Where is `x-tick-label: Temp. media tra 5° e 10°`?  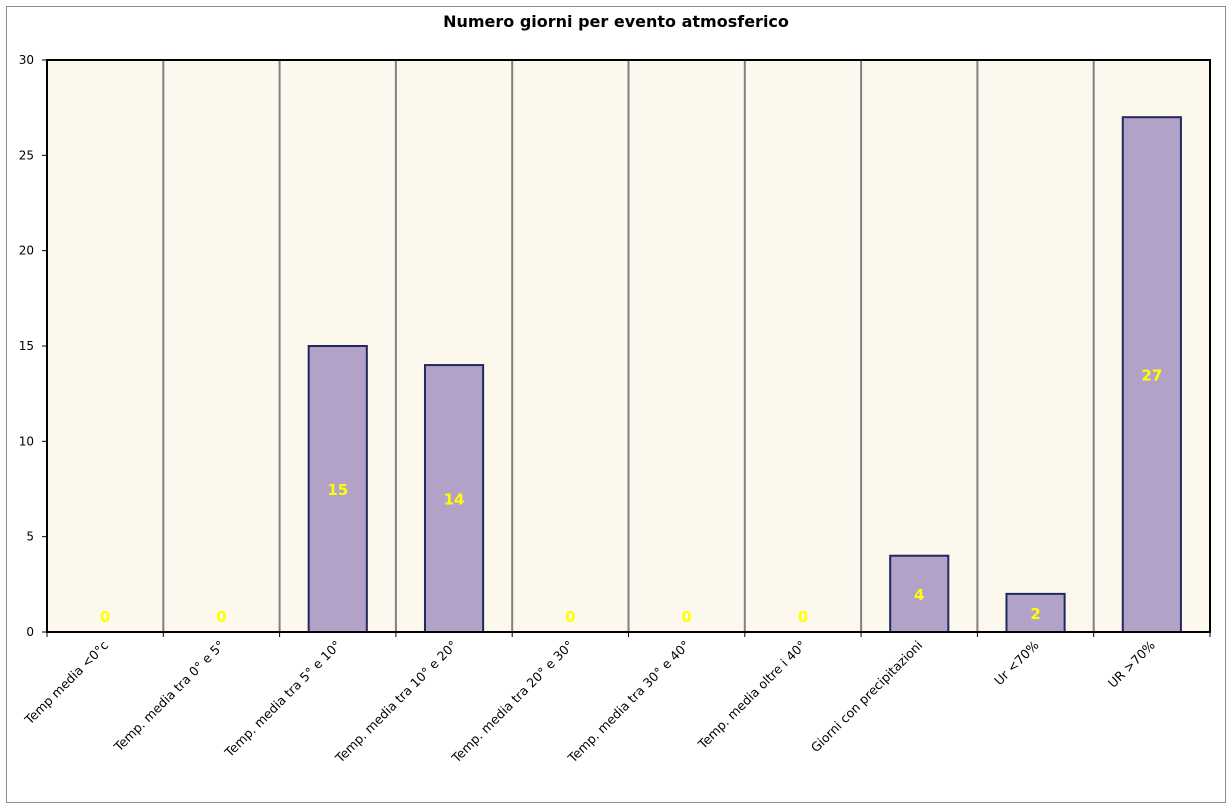
x-tick-label: Temp. media tra 5° e 10° is located at coordinates (282, 699).